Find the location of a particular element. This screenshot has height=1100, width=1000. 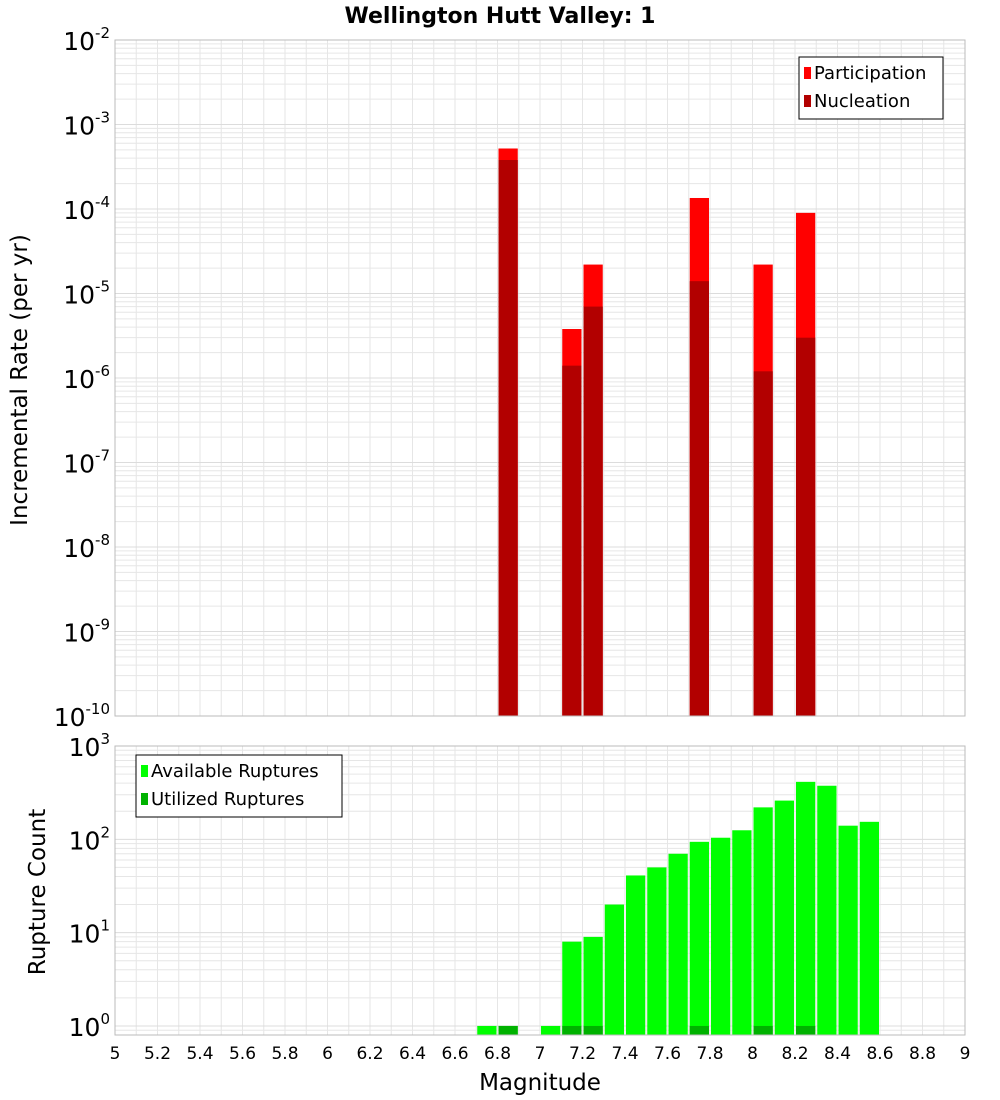

legend-label: Utilized Ruptures is located at coordinates (227, 799).